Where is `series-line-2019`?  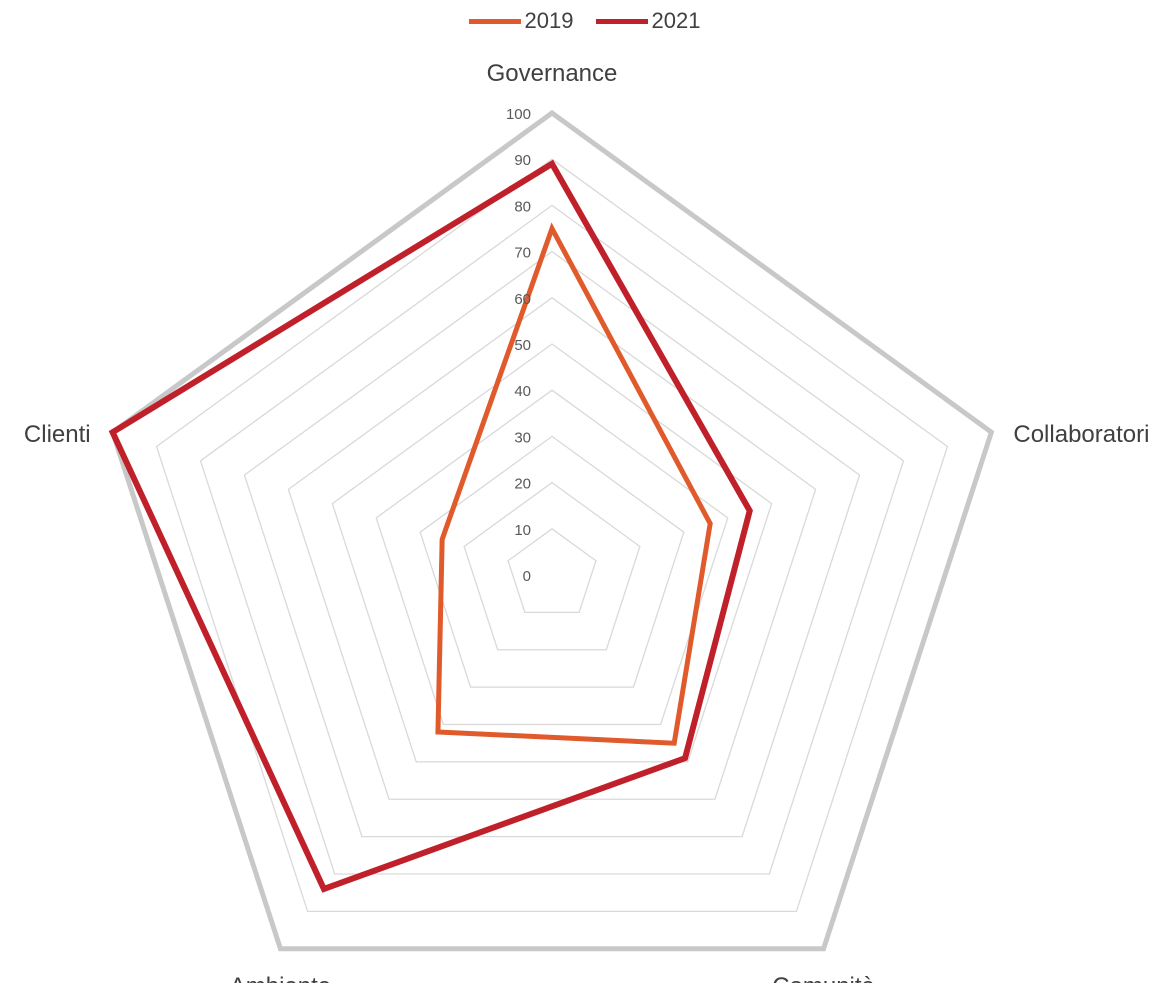
series-line-2019 is located at coordinates (574, 484).